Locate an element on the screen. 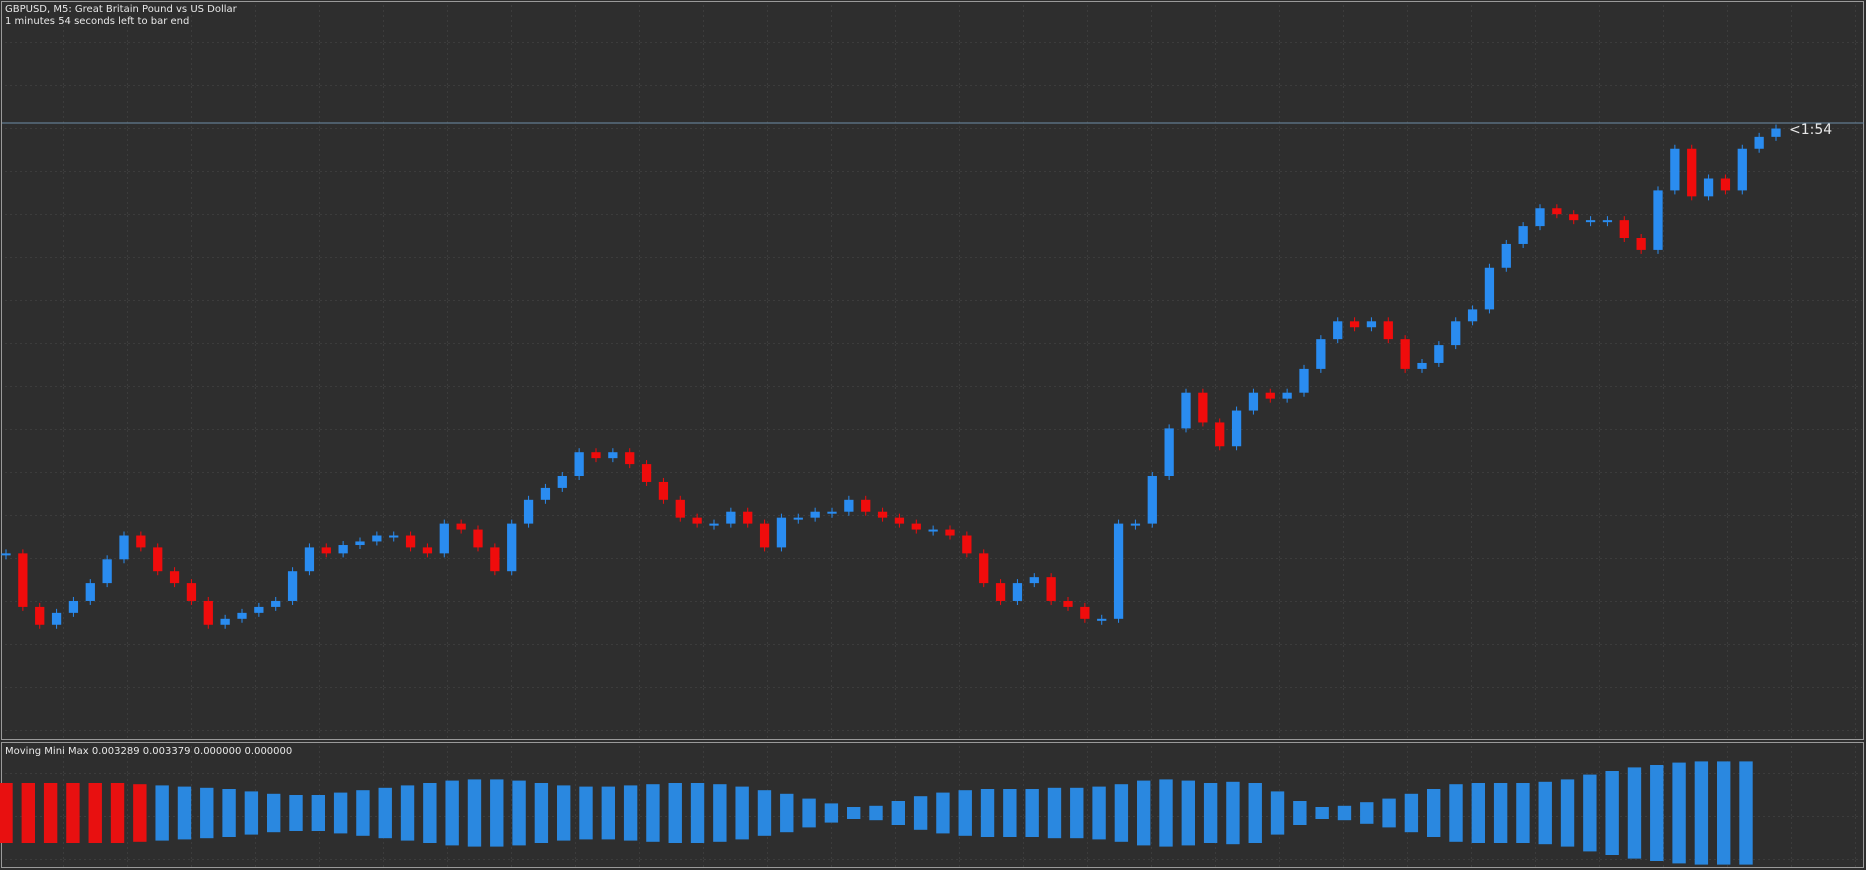  countdown: <1:54 is located at coordinates (1810, 130).